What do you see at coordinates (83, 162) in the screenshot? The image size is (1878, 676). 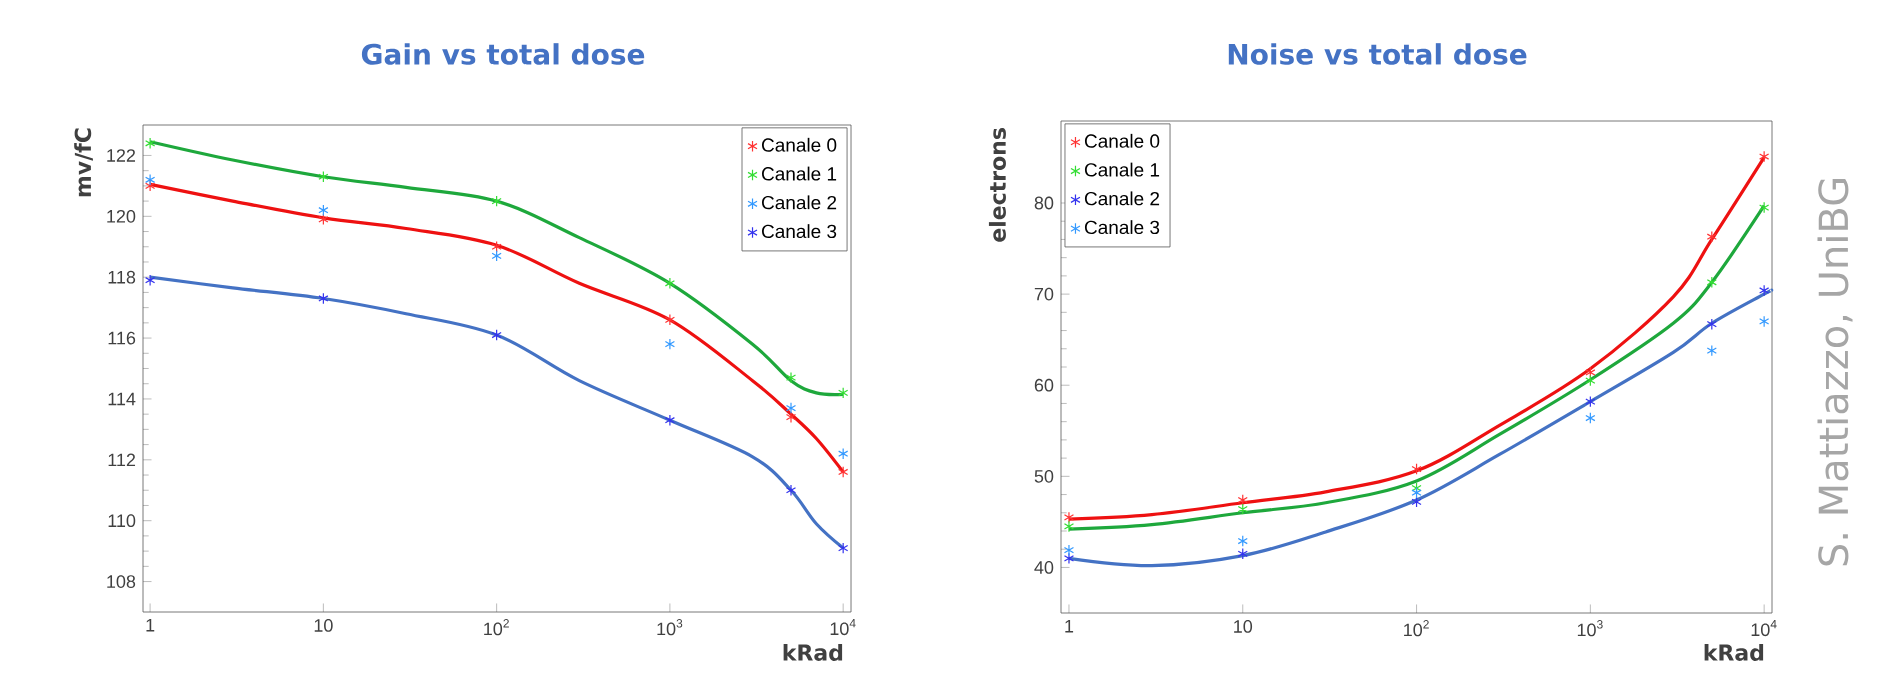 I see `y-axis-title: mv/fC` at bounding box center [83, 162].